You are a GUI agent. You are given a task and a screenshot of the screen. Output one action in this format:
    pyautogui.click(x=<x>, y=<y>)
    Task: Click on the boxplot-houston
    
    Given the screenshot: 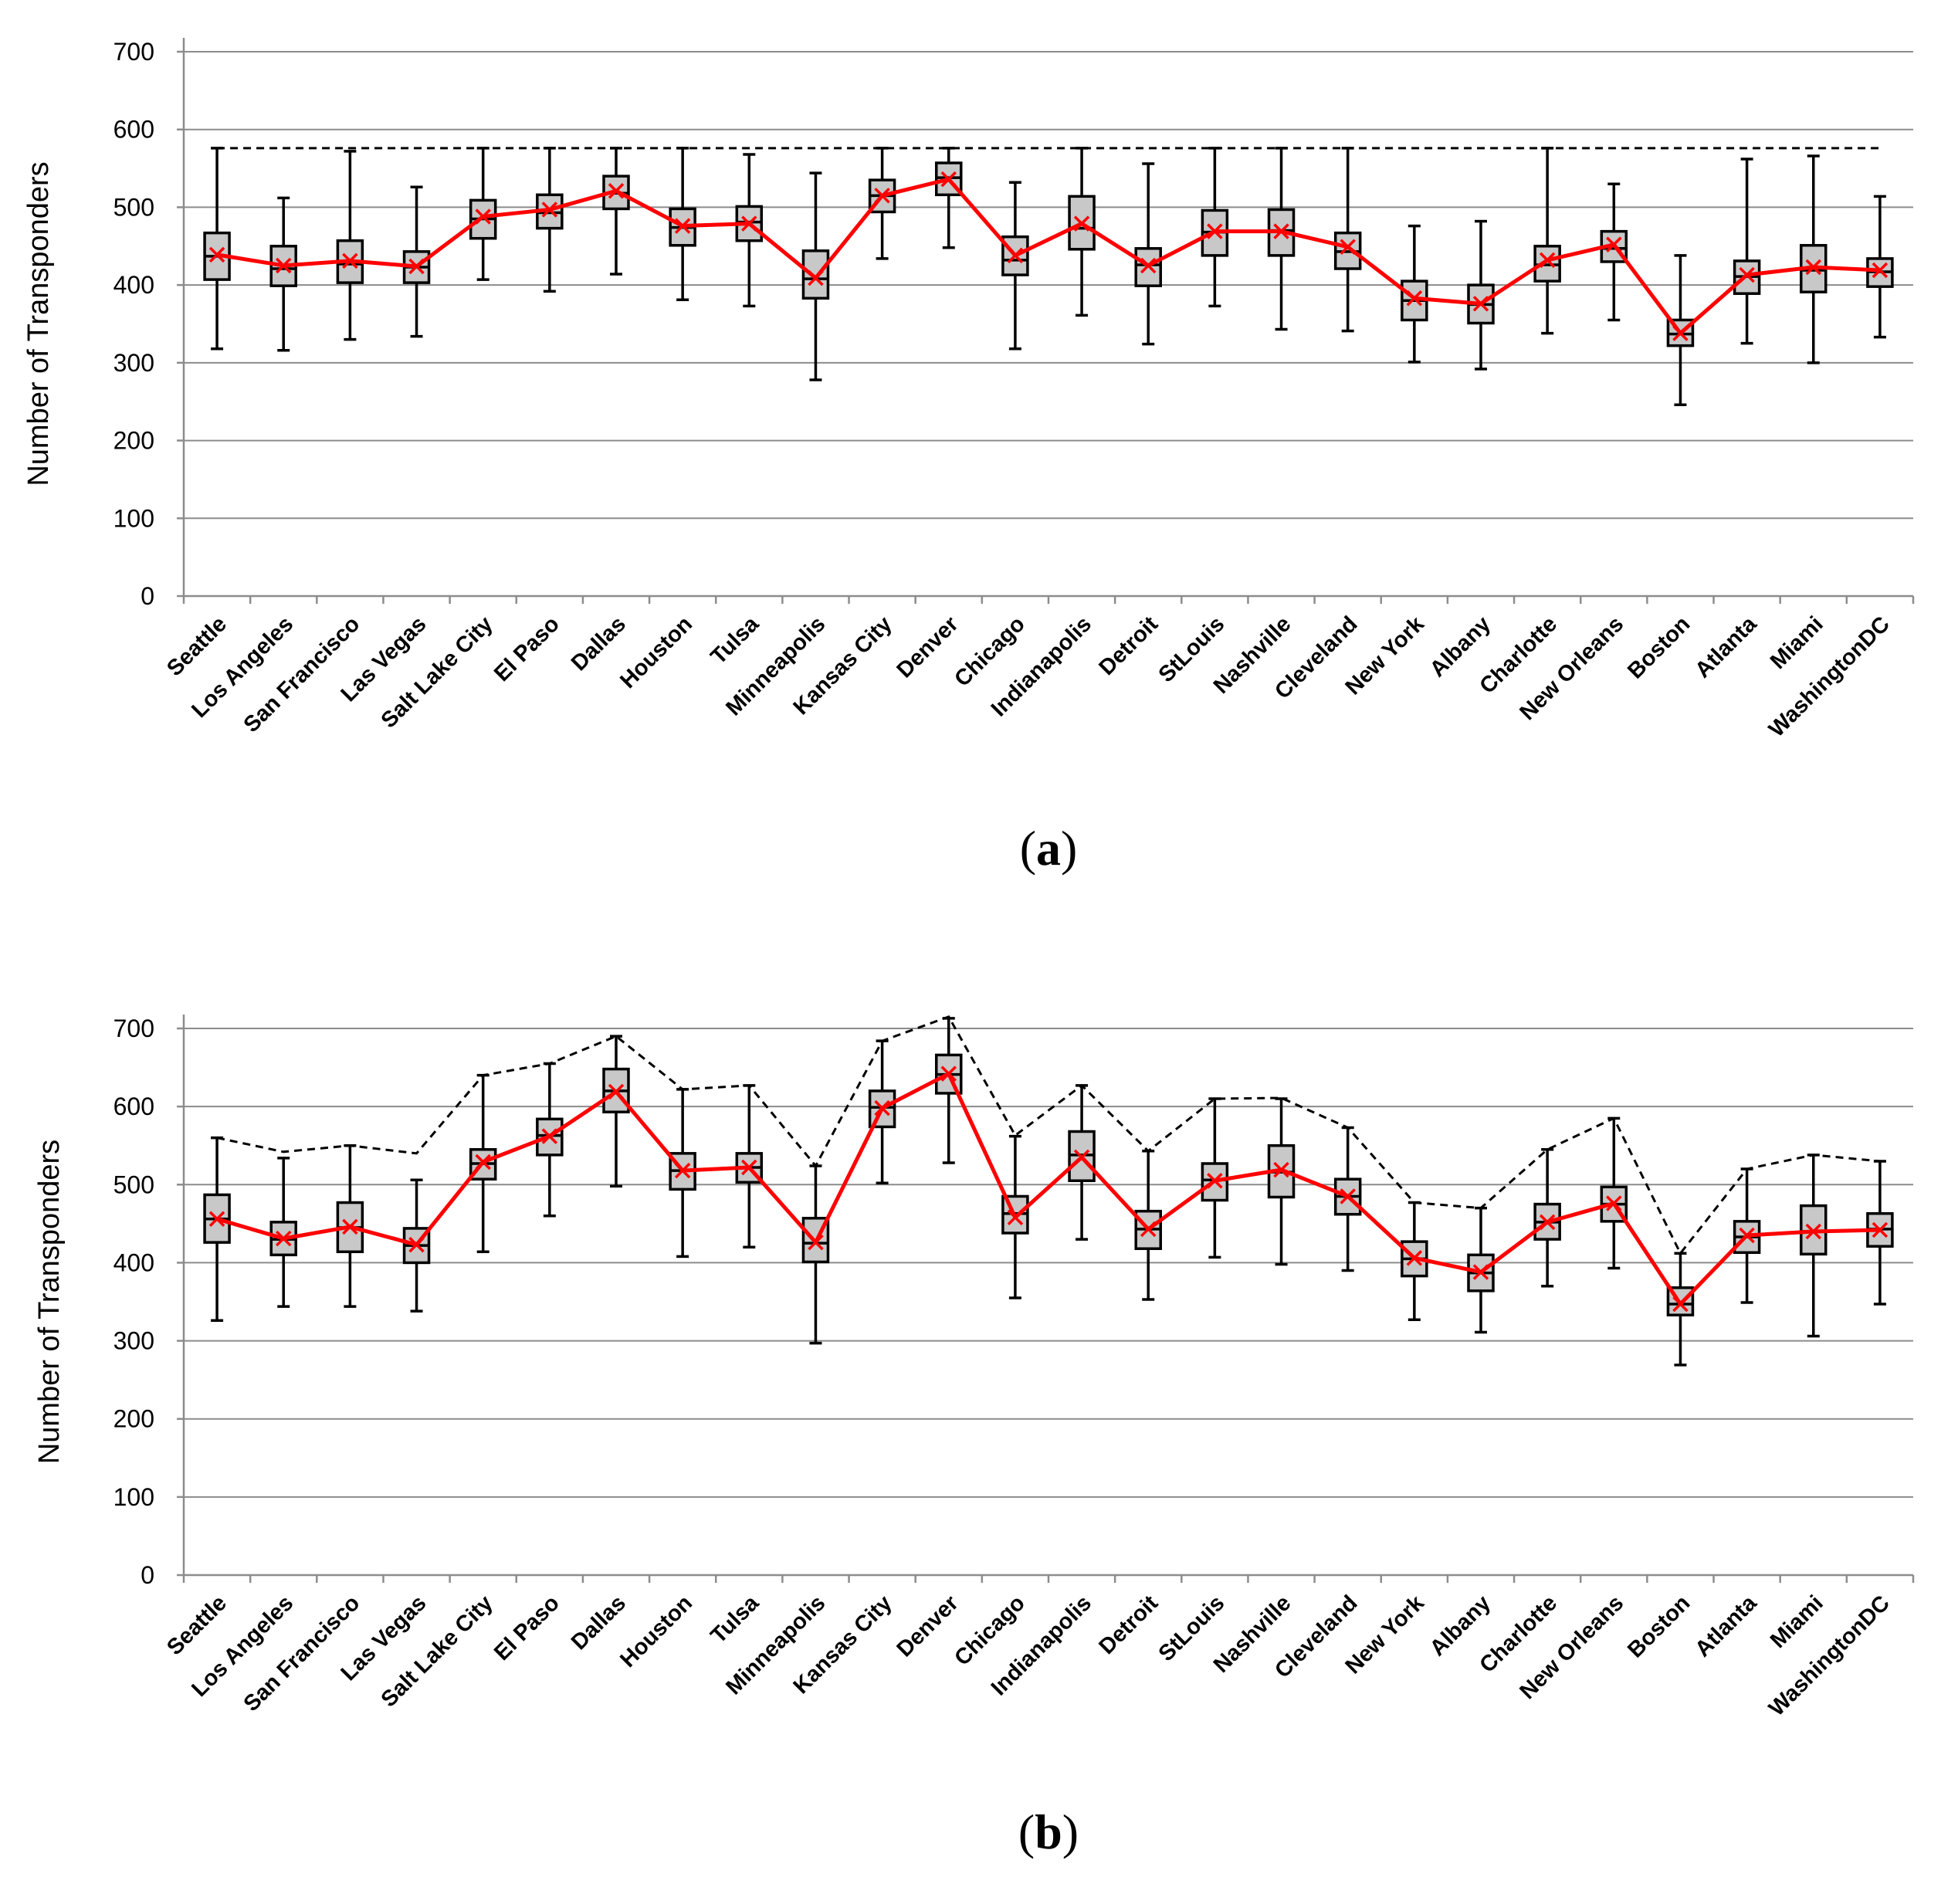 What is the action you would take?
    pyautogui.click(x=682, y=1173)
    